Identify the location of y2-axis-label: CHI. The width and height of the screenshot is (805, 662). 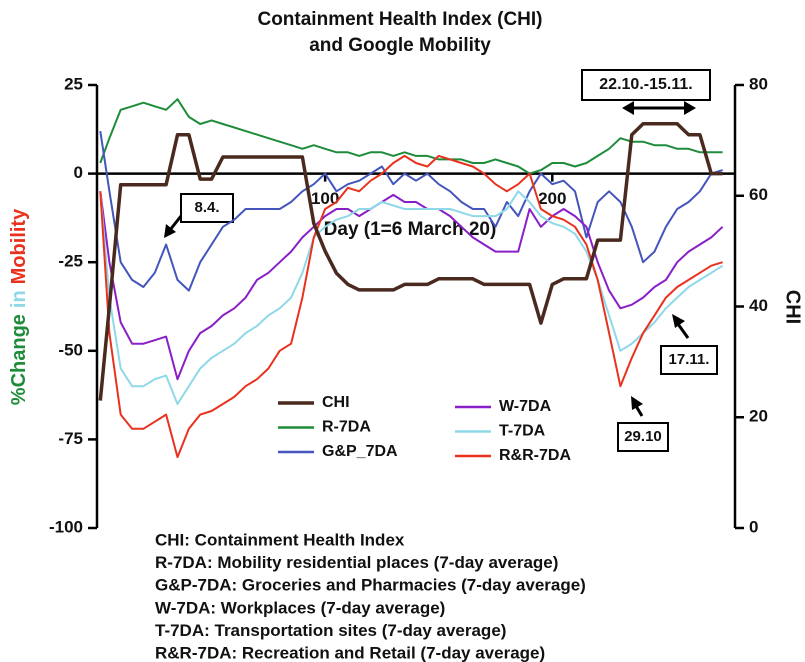
(793, 307).